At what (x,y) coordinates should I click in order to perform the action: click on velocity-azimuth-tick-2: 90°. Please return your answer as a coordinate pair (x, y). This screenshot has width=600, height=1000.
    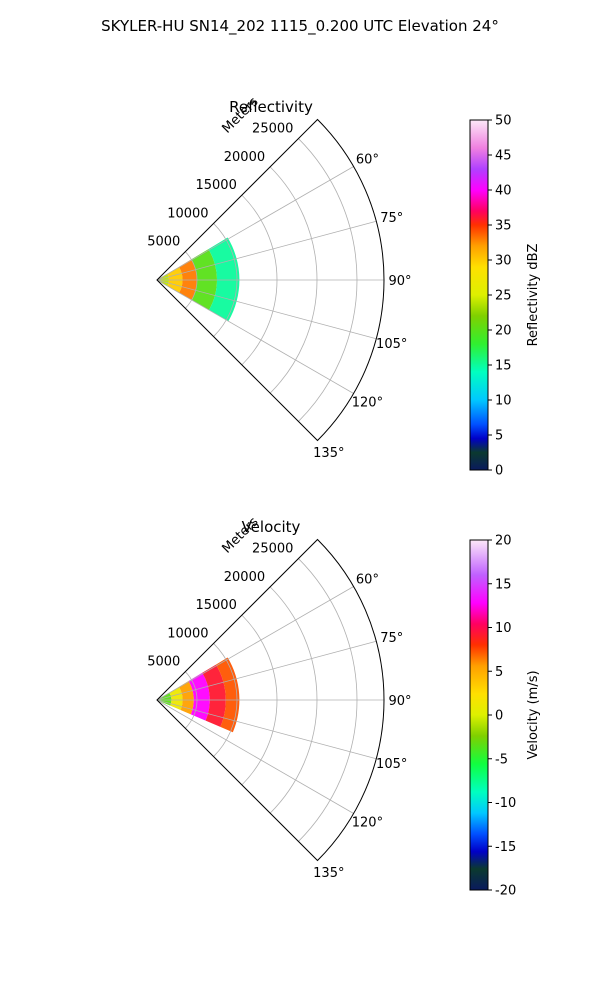
    Looking at the image, I should click on (399, 701).